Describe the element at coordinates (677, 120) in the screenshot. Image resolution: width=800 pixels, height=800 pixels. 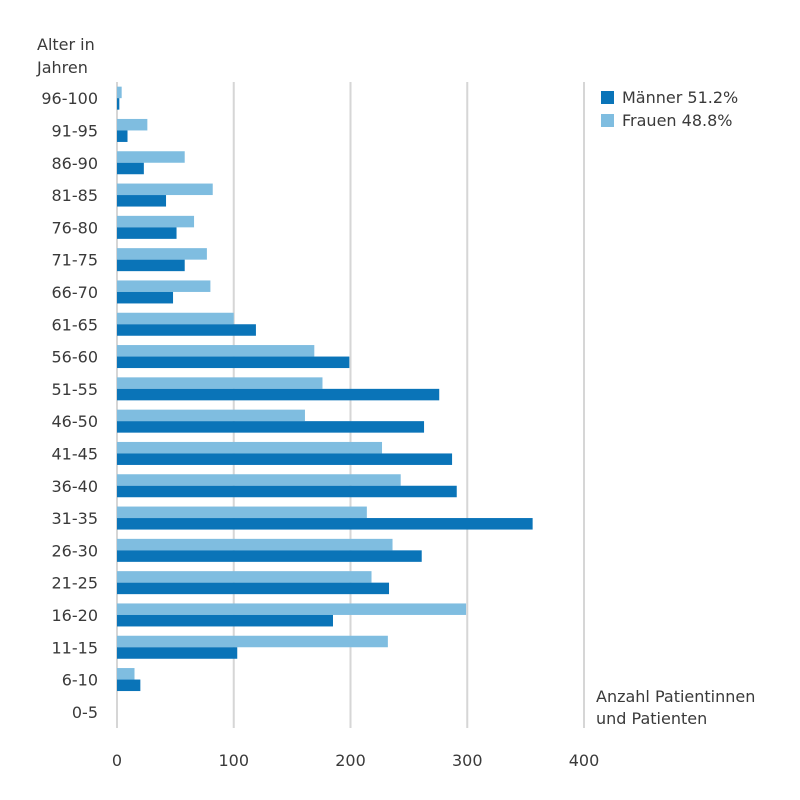
I see `legend-label: Frauen 48.8%` at that location.